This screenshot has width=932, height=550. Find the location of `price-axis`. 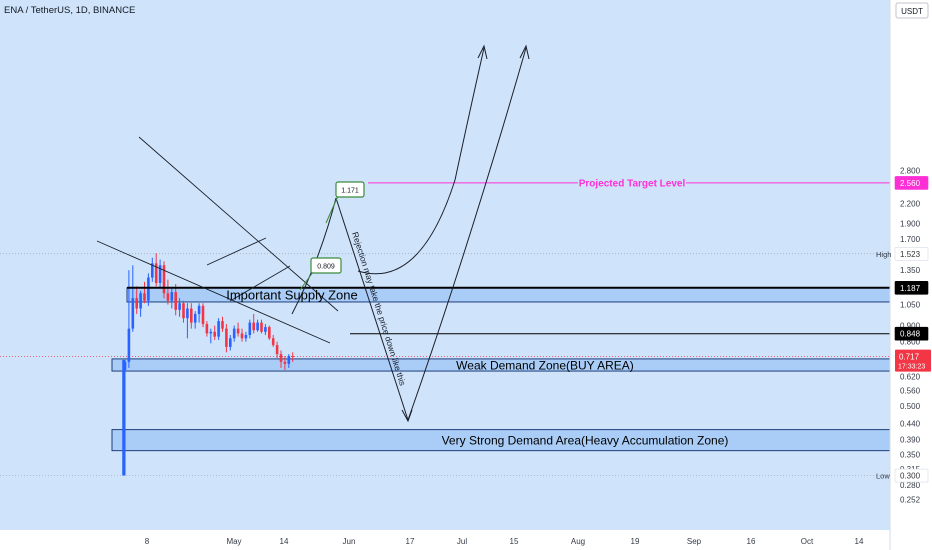

price-axis is located at coordinates (911, 275).